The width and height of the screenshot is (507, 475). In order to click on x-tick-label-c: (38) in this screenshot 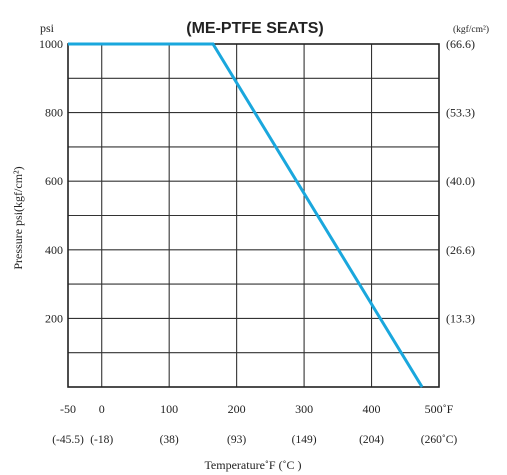, I will do `click(169, 440)`.